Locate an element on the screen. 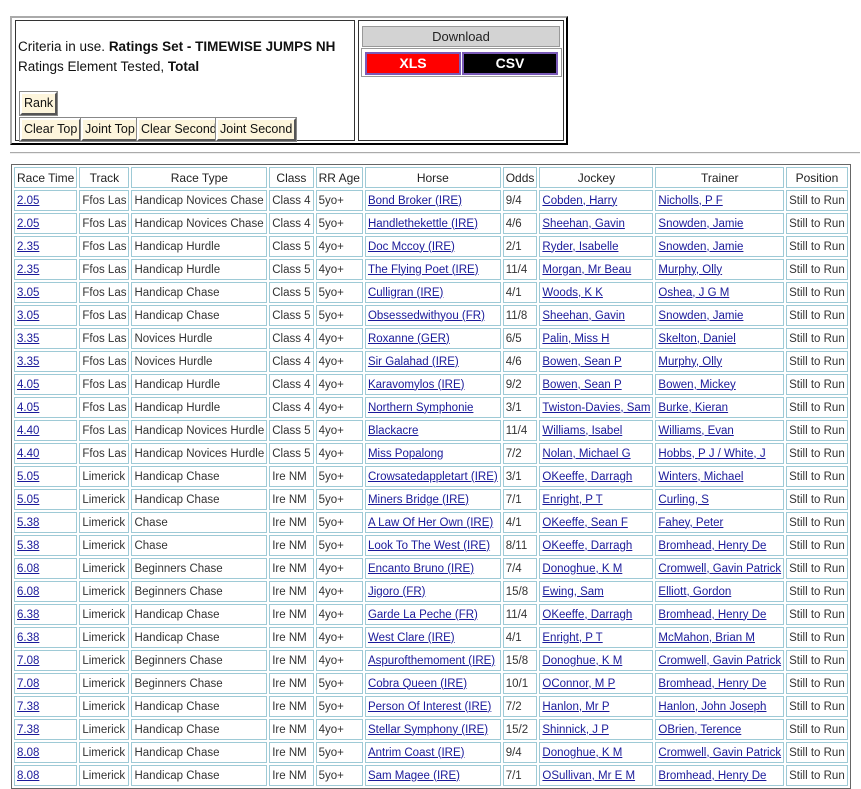  horse-link: Cobra Queen (IRE) is located at coordinates (417, 683).